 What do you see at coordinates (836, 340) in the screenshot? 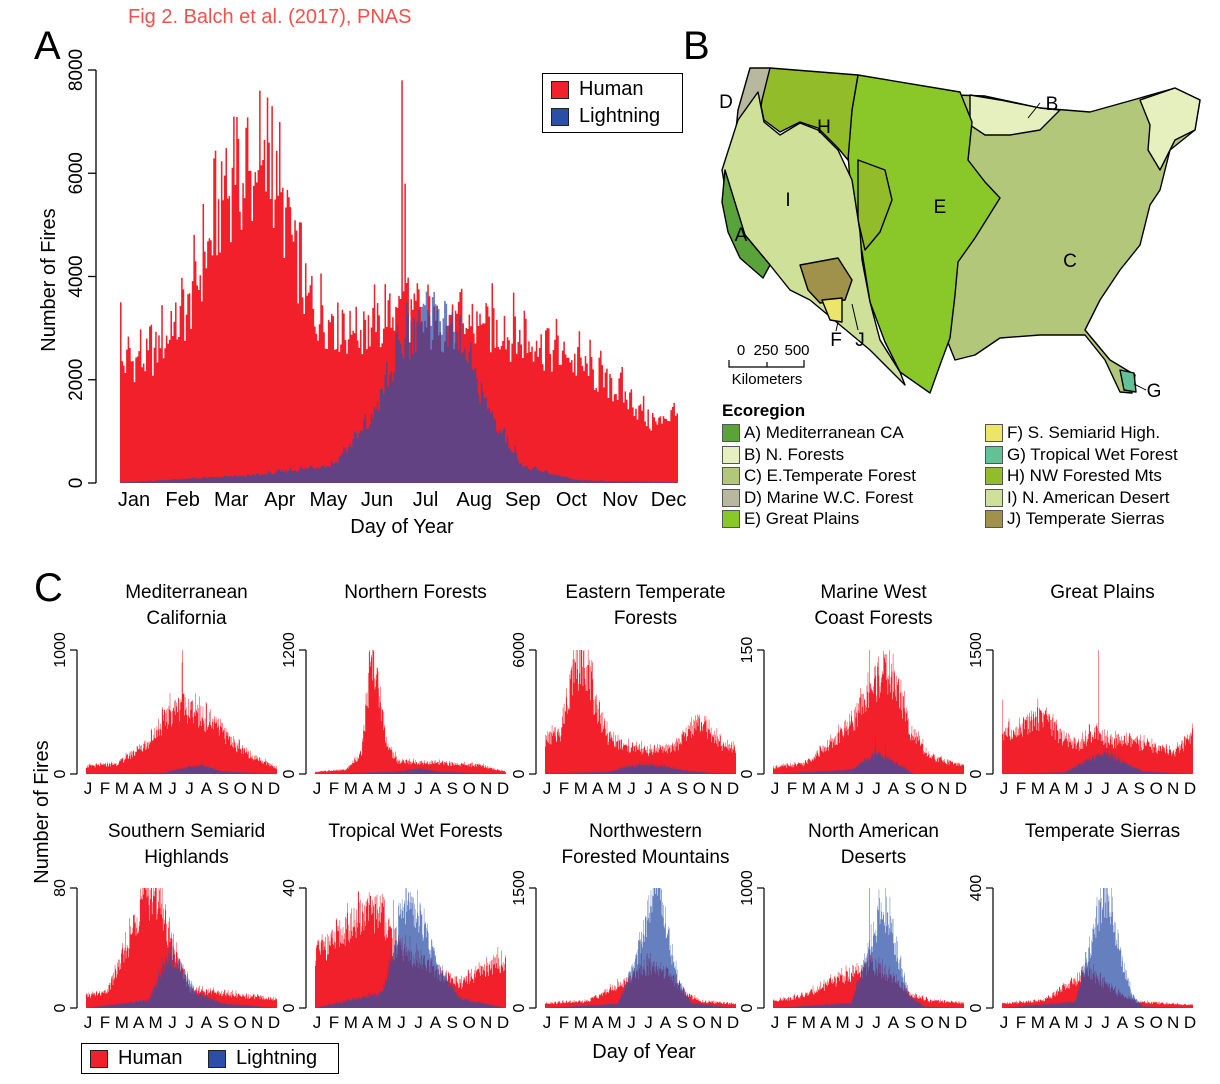
I see `map-label-f: F` at bounding box center [836, 340].